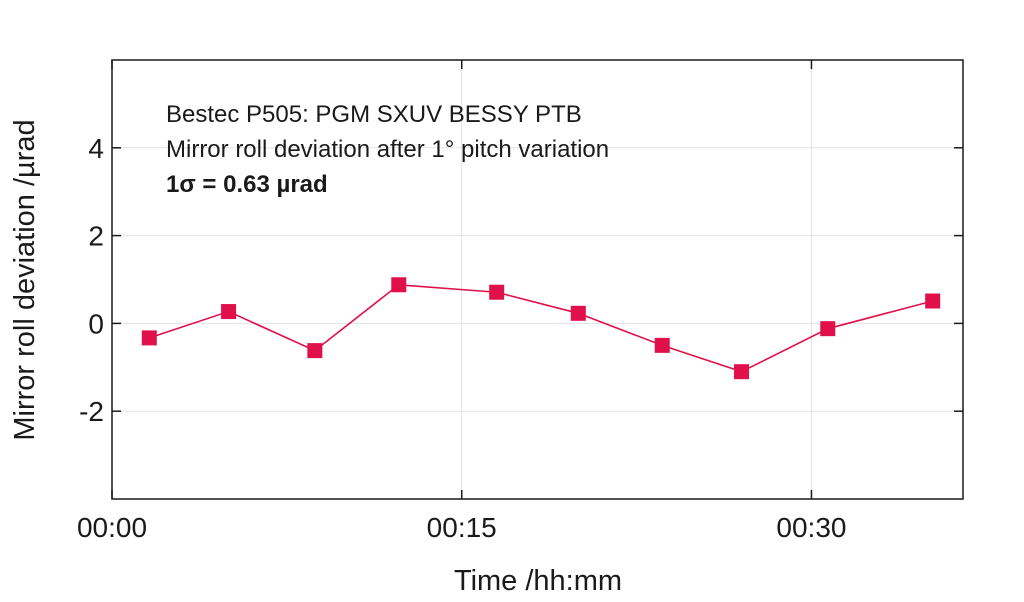 The height and width of the screenshot is (602, 1024). What do you see at coordinates (96, 323) in the screenshot?
I see `y-tick-label: 0` at bounding box center [96, 323].